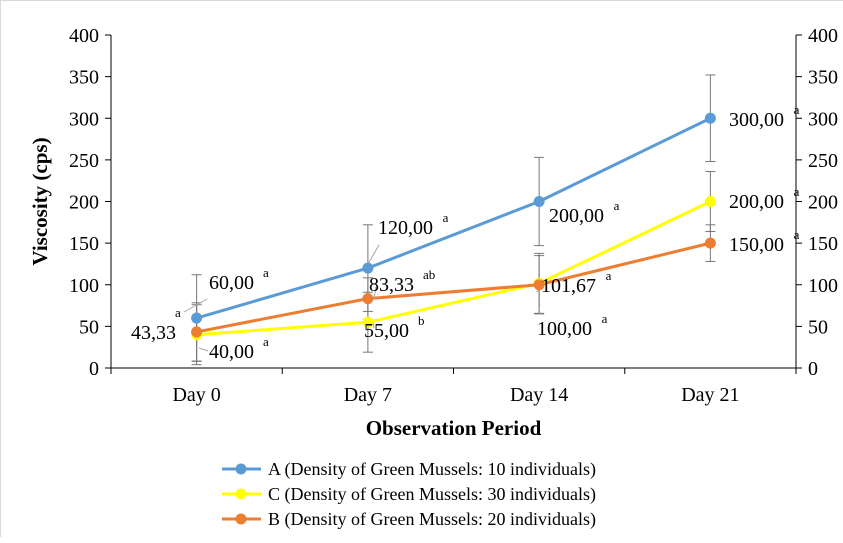  Describe the element at coordinates (40, 201) in the screenshot. I see `y-axis-title: Viscosity (cps)` at that location.